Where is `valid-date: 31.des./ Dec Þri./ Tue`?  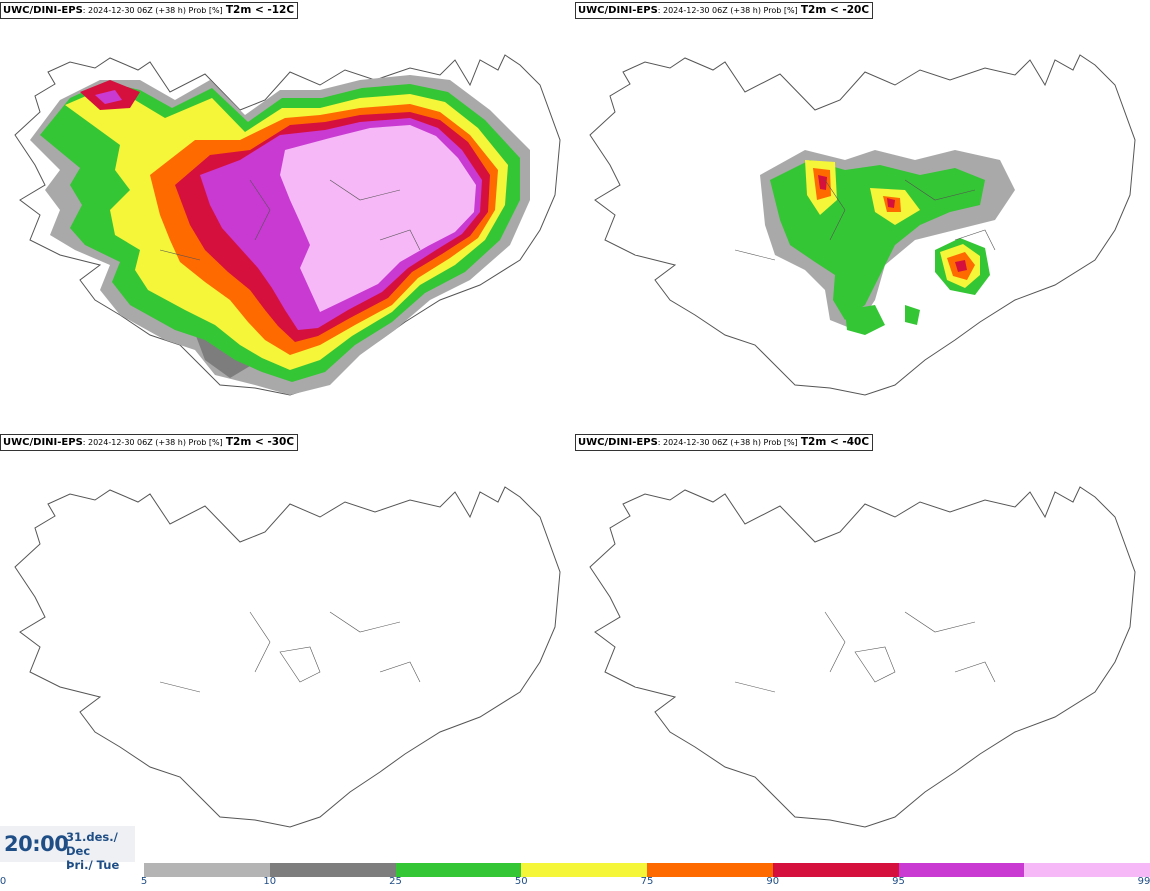
valid-date: 31.des./ Dec Þri./ Tue is located at coordinates (100, 851).